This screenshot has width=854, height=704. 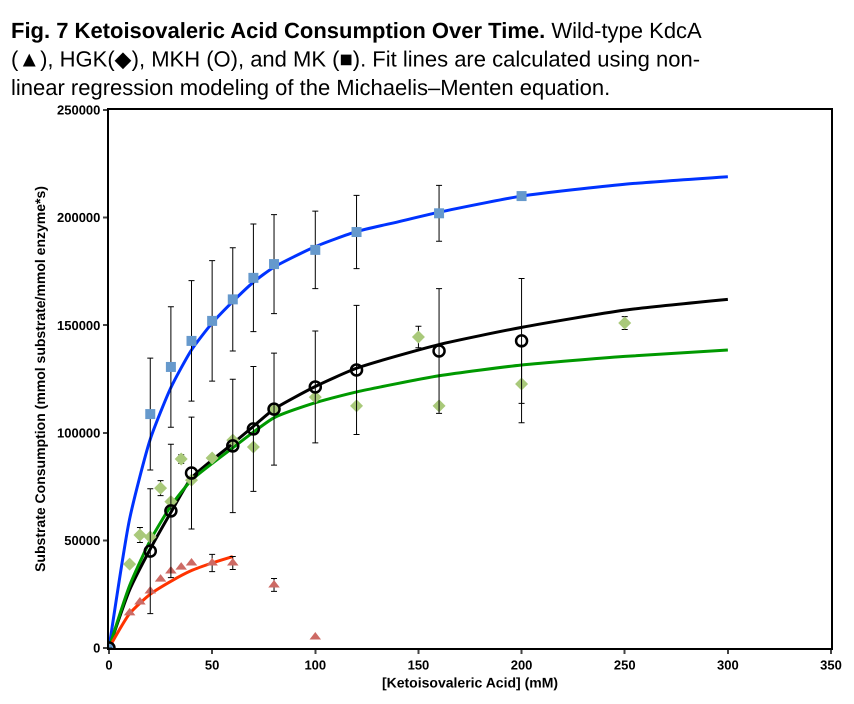 What do you see at coordinates (109, 665) in the screenshot?
I see `x-tick-label: 0` at bounding box center [109, 665].